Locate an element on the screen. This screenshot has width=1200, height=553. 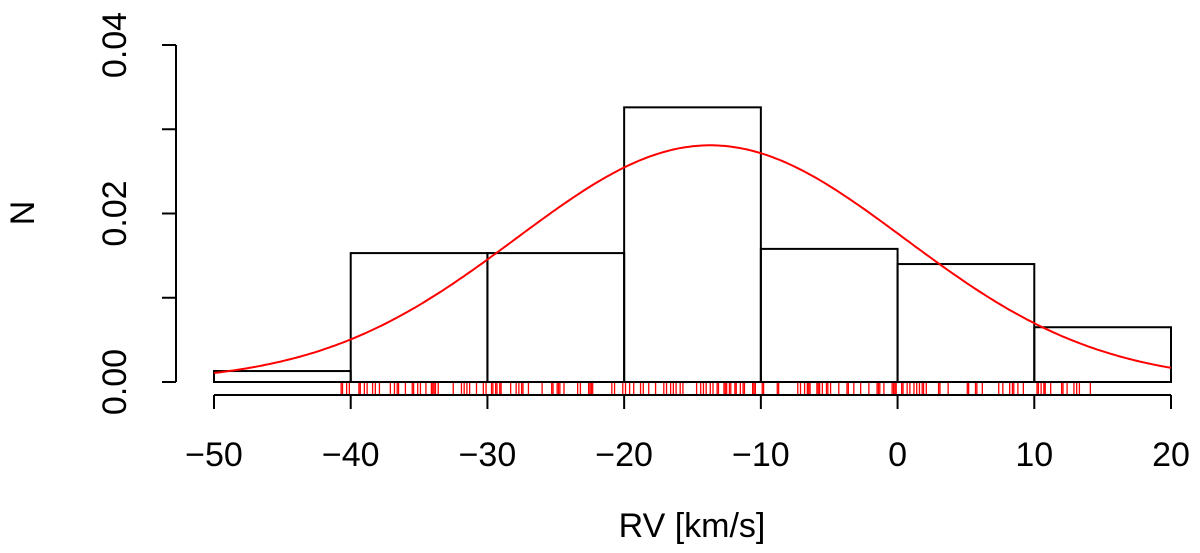
x-axis: −50 −40 −30 −20 −10 0 10 20 is located at coordinates (687, 434).